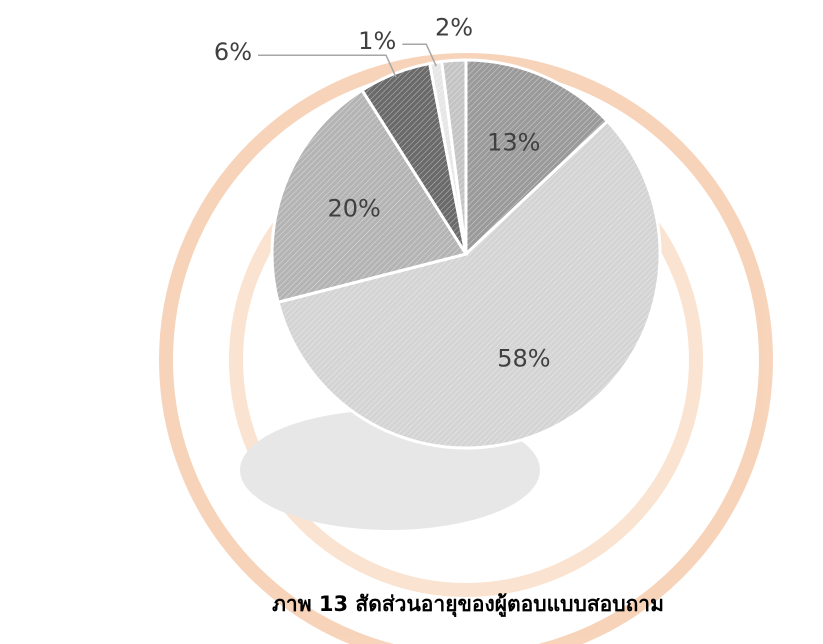  Describe the element at coordinates (513, 143) in the screenshot. I see `data-label: 13%` at that location.